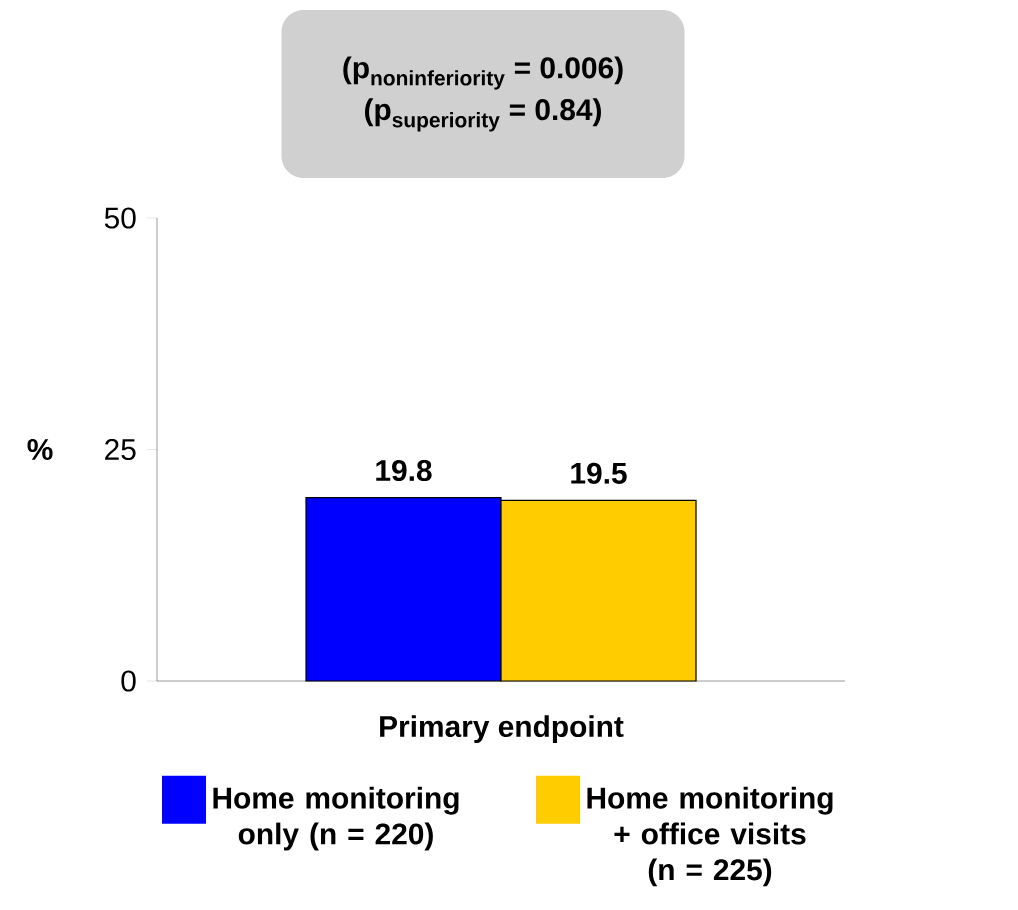 The image size is (1018, 910). I want to click on legend-label: Home monitoring + office visits (n = 225), so click(710, 836).